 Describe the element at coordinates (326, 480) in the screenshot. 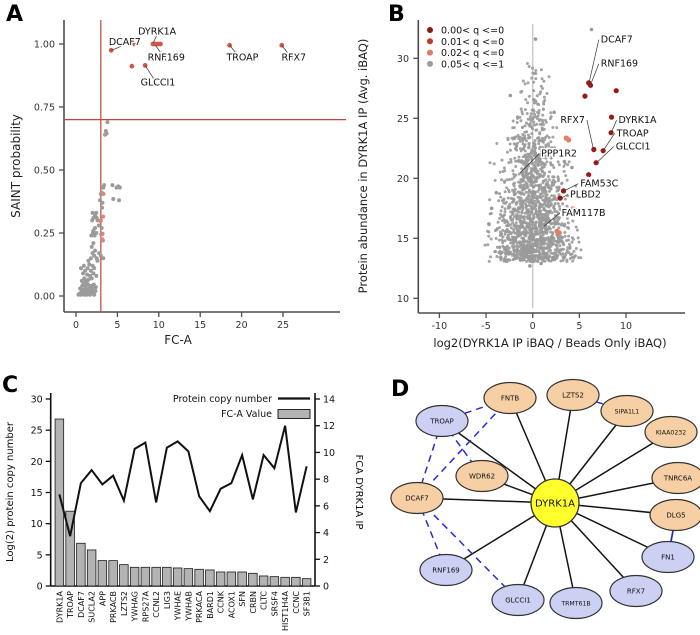

I see `svg-text: 8` at that location.